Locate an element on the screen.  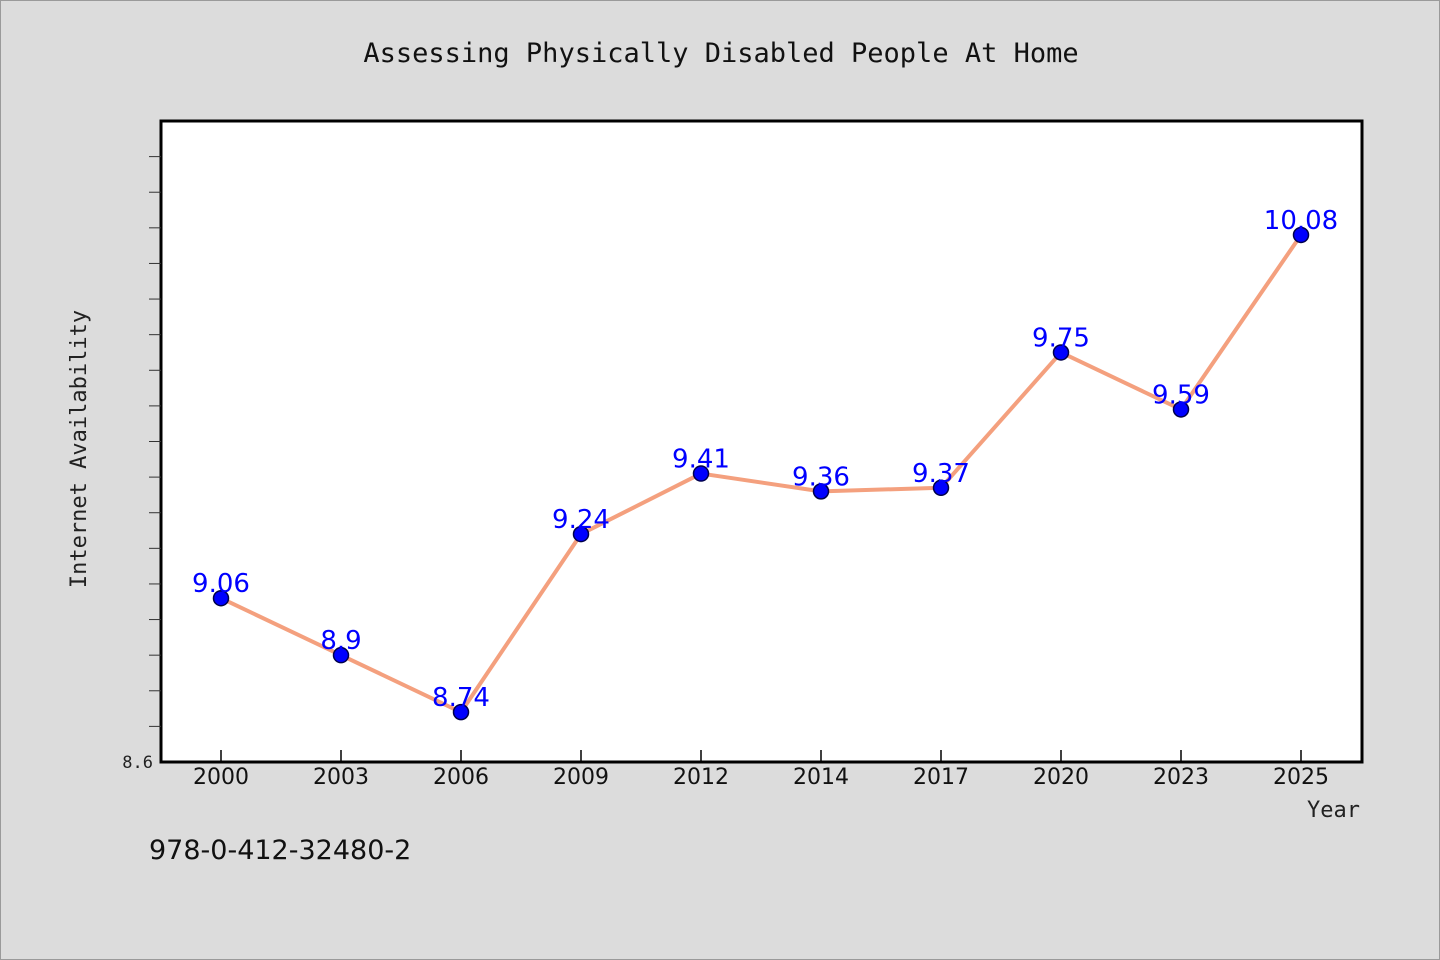
data-label: 8.74 is located at coordinates (461, 698).